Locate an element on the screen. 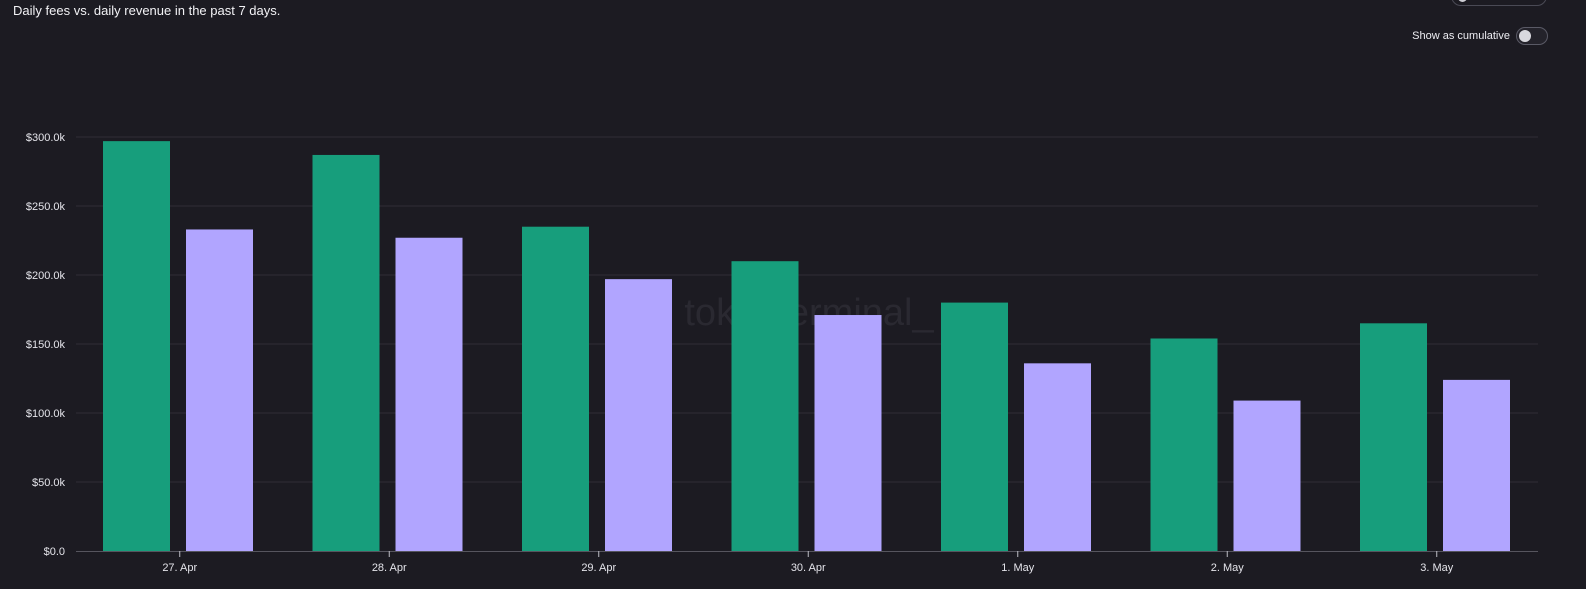 The width and height of the screenshot is (1586, 589). y-tick-label: $200.0k is located at coordinates (46, 276).